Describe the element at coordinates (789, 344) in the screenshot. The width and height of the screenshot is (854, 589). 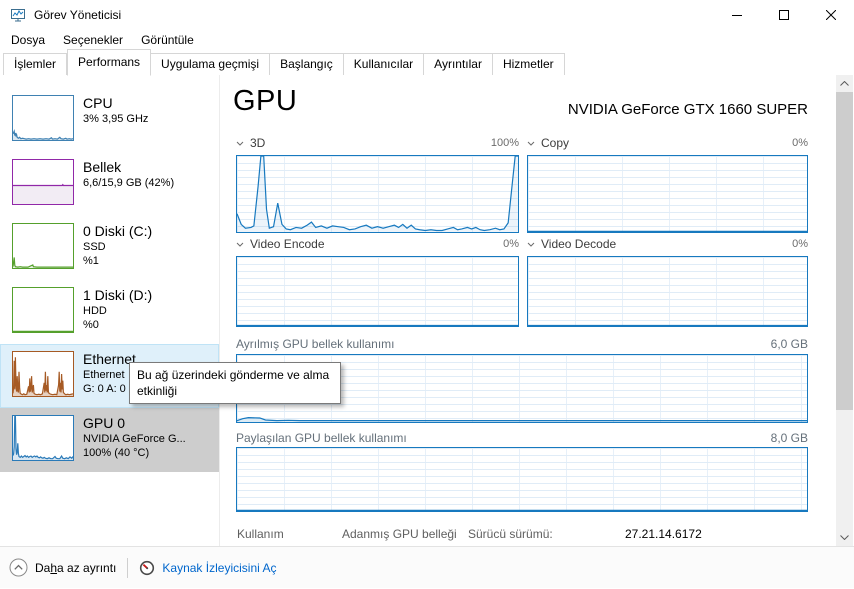
I see `chart-value: 6,0 GB` at that location.